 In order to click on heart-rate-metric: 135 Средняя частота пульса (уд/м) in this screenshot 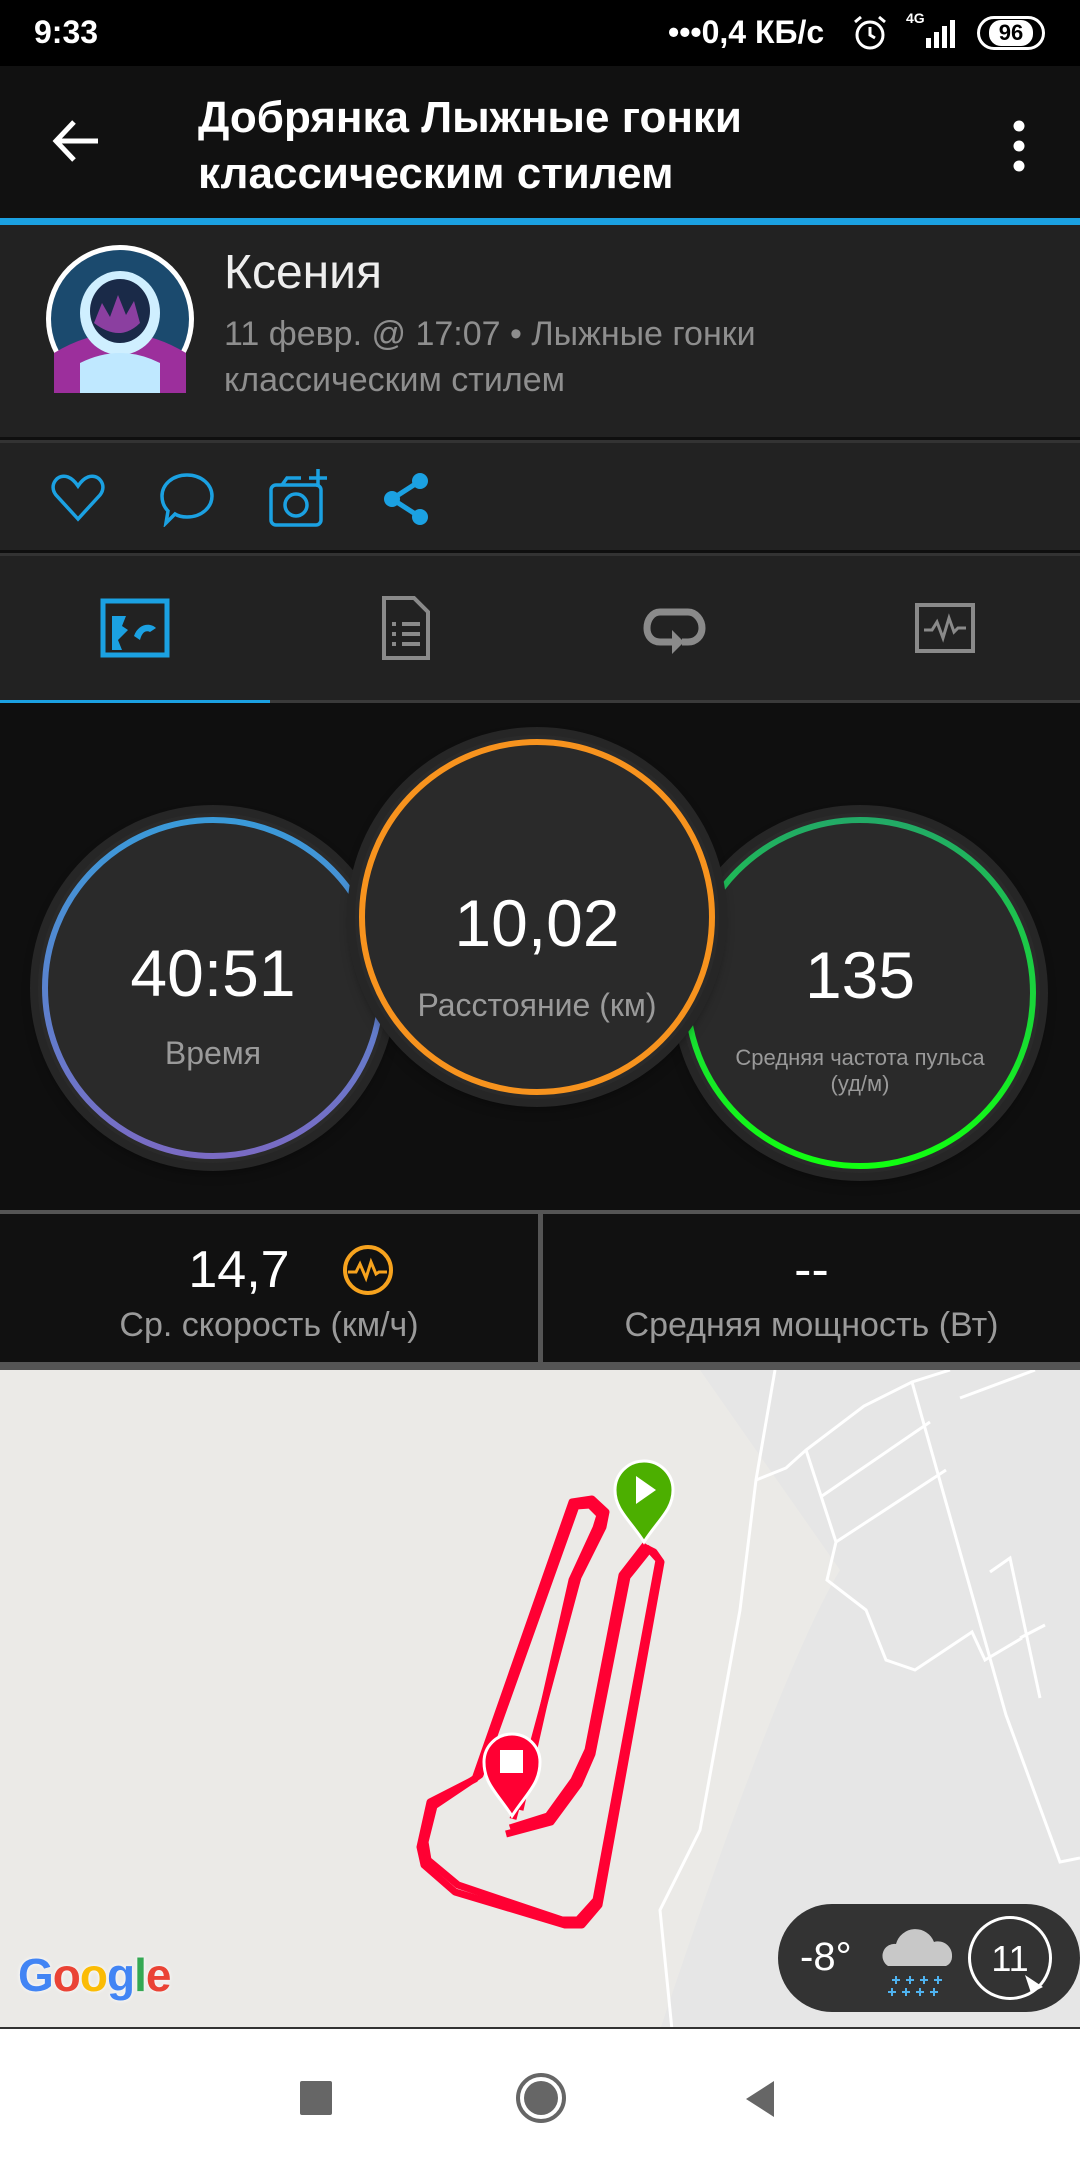, I will do `click(860, 993)`.